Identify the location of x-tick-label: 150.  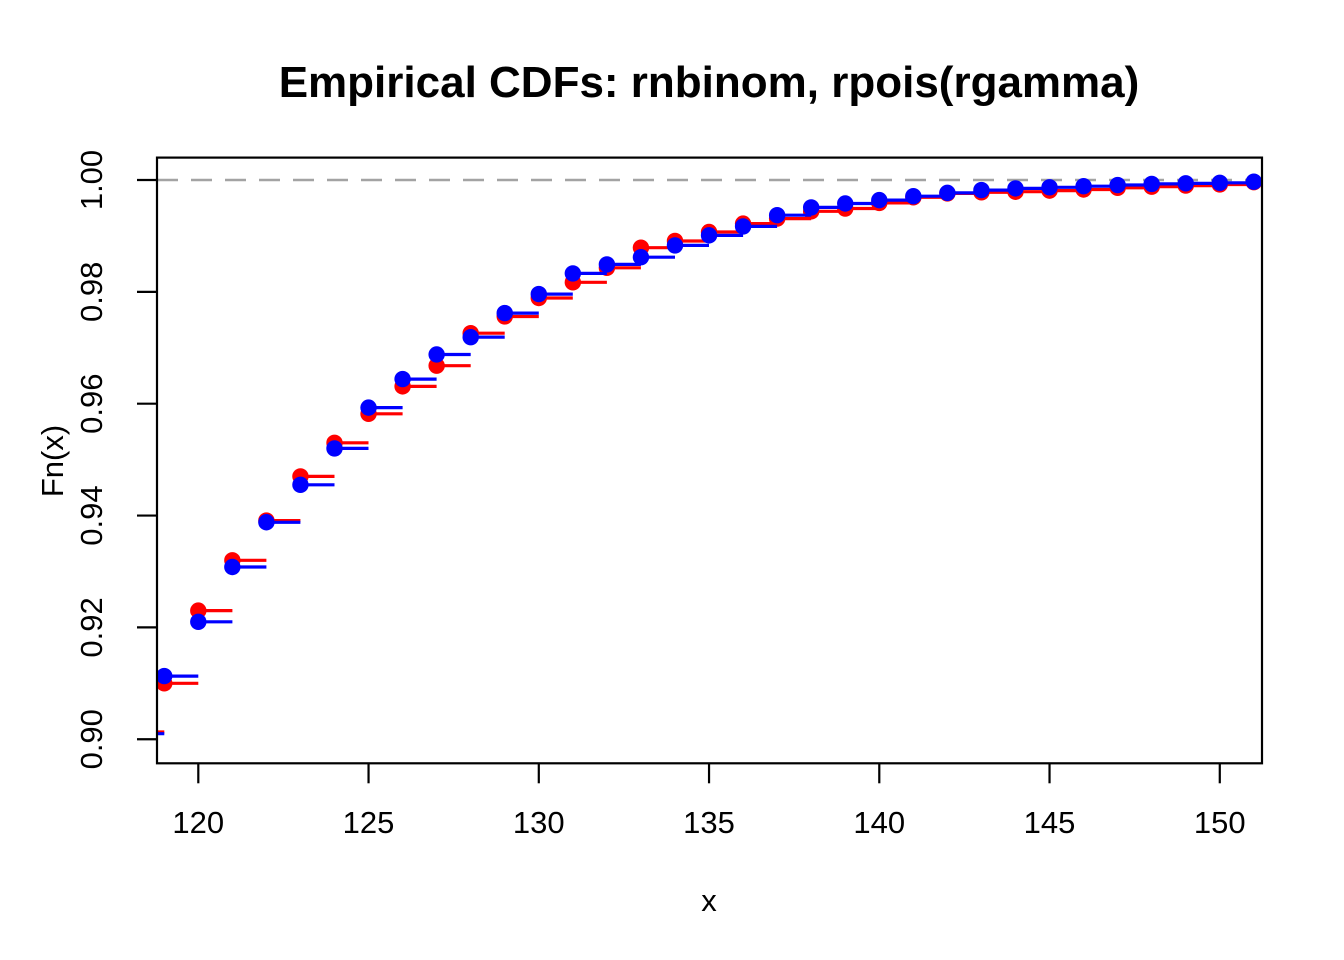
(1220, 822).